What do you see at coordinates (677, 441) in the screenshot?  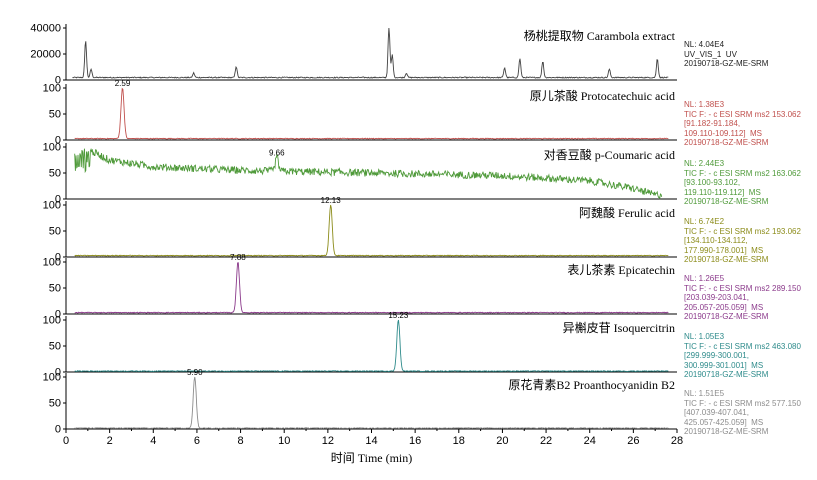 I see `x-tick-label: 28` at bounding box center [677, 441].